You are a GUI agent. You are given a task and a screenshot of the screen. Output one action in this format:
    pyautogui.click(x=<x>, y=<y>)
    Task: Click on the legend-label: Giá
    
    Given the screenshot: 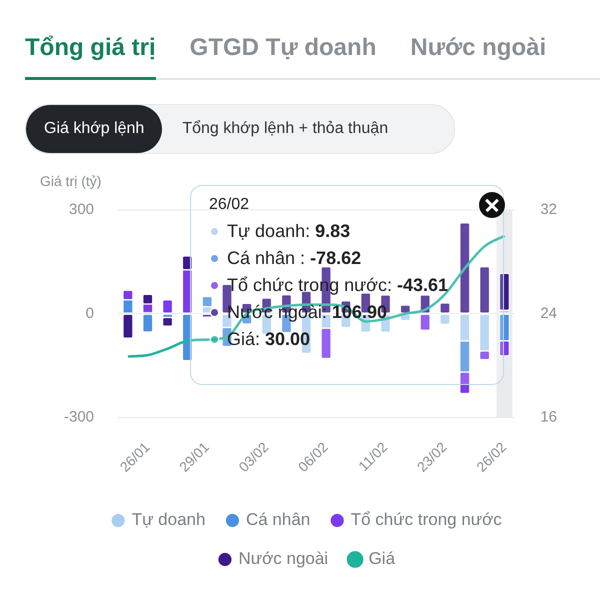 What is the action you would take?
    pyautogui.click(x=382, y=558)
    